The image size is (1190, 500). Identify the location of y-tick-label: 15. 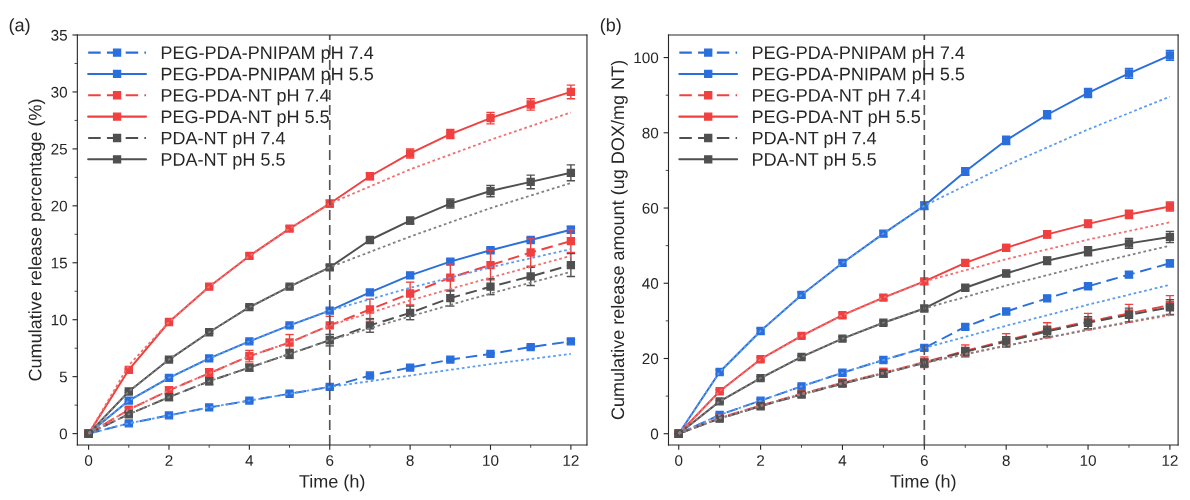
(59, 263).